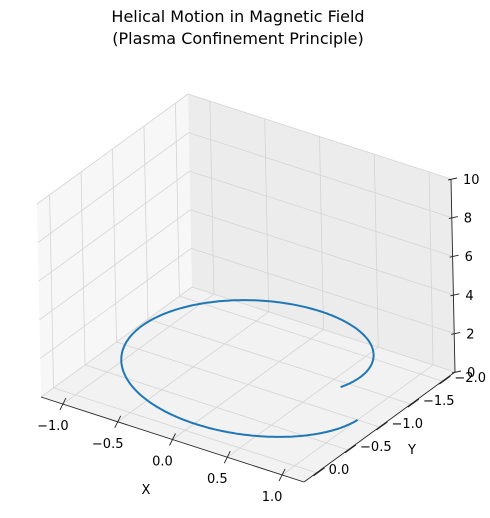  Describe the element at coordinates (217, 479) in the screenshot. I see `x-tick-label: 0.5` at that location.